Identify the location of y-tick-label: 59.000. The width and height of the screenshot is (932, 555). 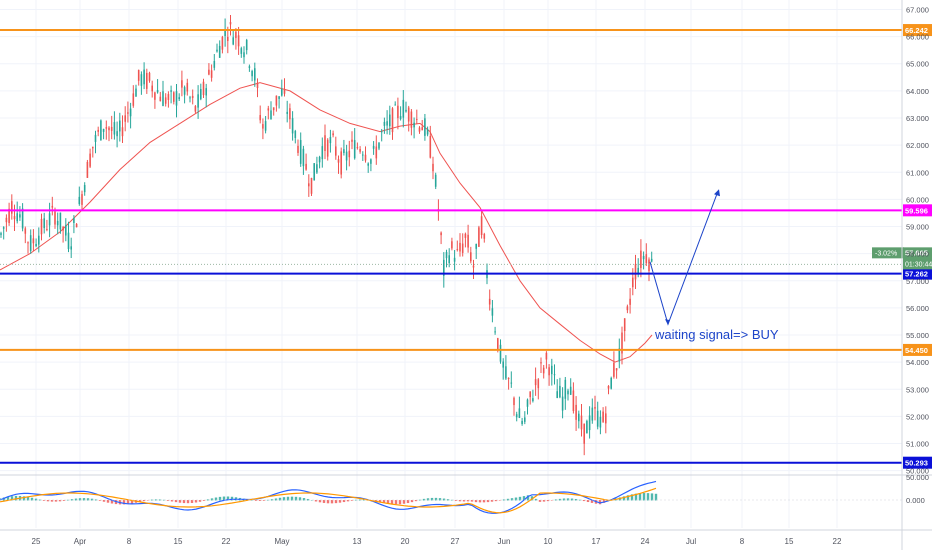
(917, 227).